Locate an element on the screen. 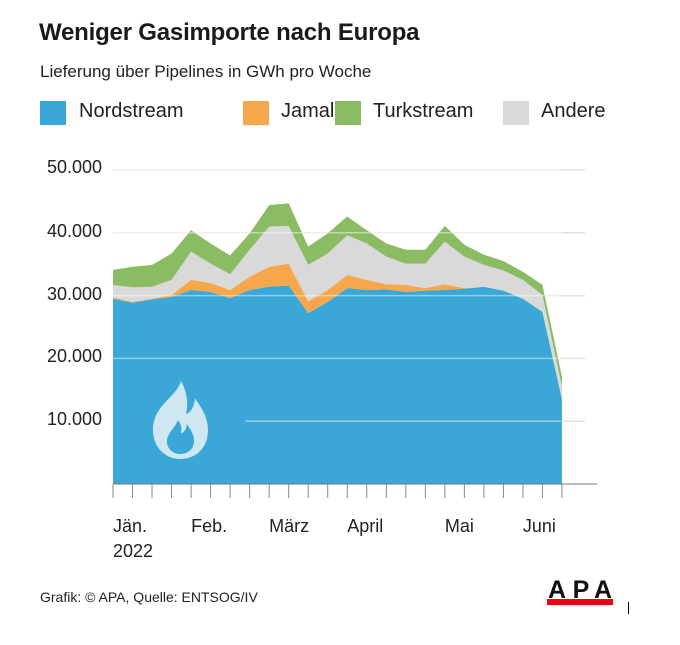  legend-label-turkstream: Turkstream is located at coordinates (423, 111).